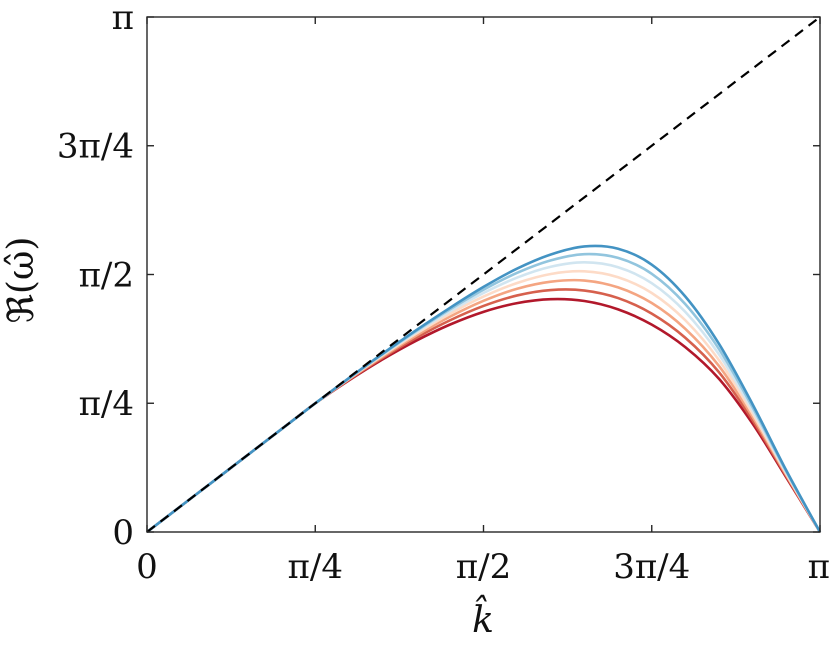 The image size is (830, 645). Describe the element at coordinates (483, 567) in the screenshot. I see `x-tick-label: π/2` at that location.